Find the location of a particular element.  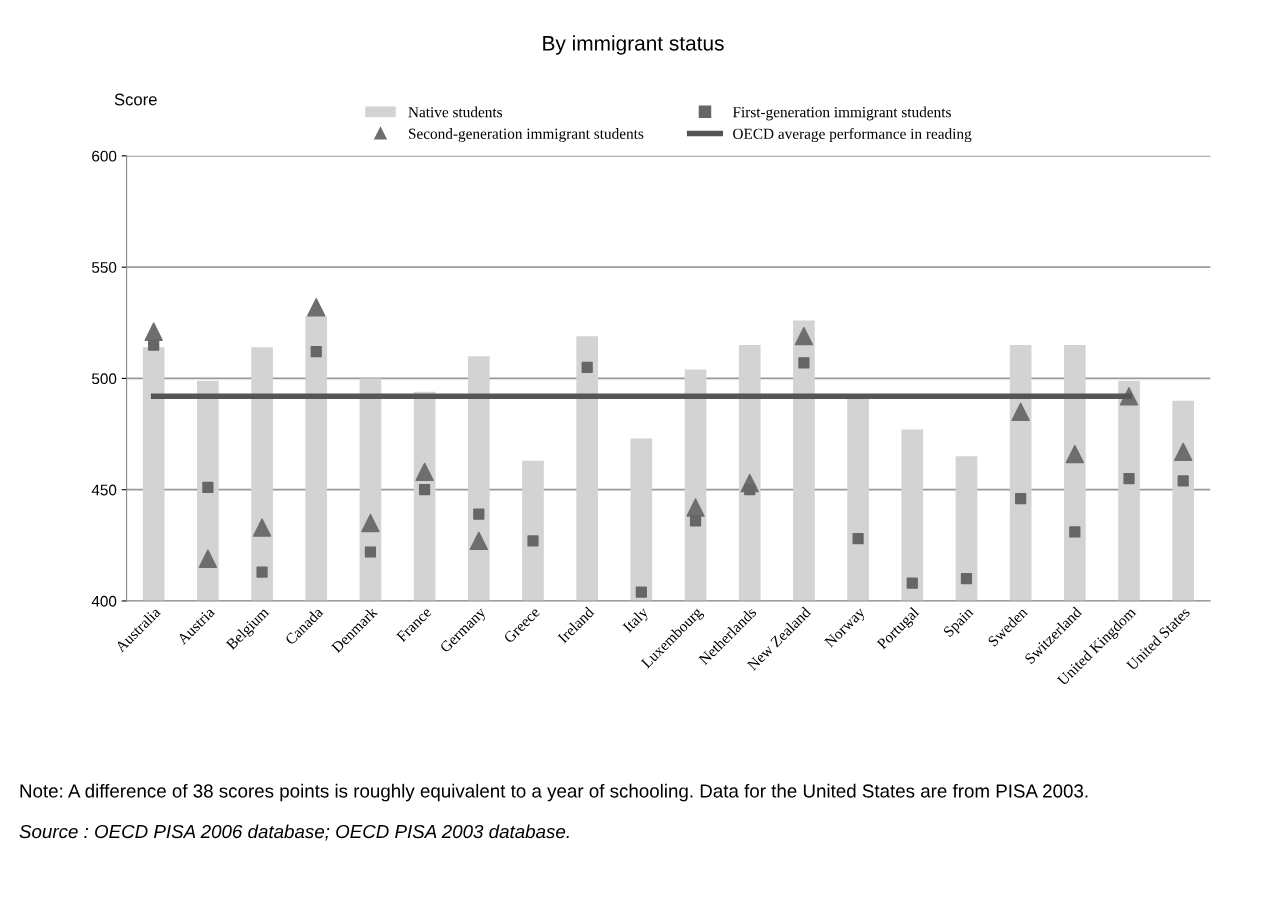

legend-label: OECD average performance in reading is located at coordinates (852, 135).